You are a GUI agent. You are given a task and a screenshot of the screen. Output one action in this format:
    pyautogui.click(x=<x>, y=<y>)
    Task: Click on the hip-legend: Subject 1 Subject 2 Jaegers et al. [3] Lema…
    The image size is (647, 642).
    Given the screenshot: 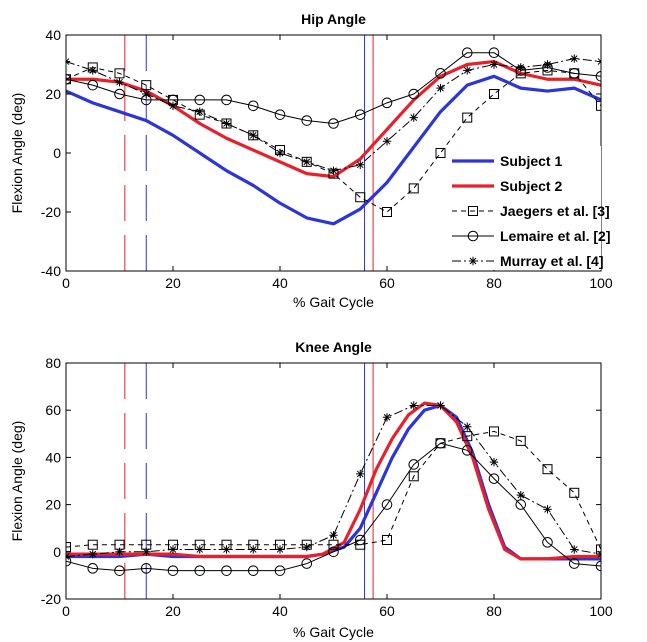 What is the action you would take?
    pyautogui.click(x=529, y=208)
    